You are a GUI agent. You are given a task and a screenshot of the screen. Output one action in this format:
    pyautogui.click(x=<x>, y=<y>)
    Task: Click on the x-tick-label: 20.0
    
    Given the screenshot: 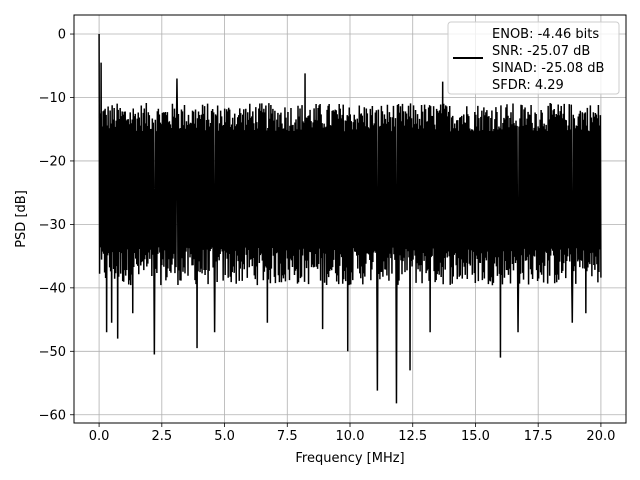 What is the action you would take?
    pyautogui.click(x=600, y=436)
    